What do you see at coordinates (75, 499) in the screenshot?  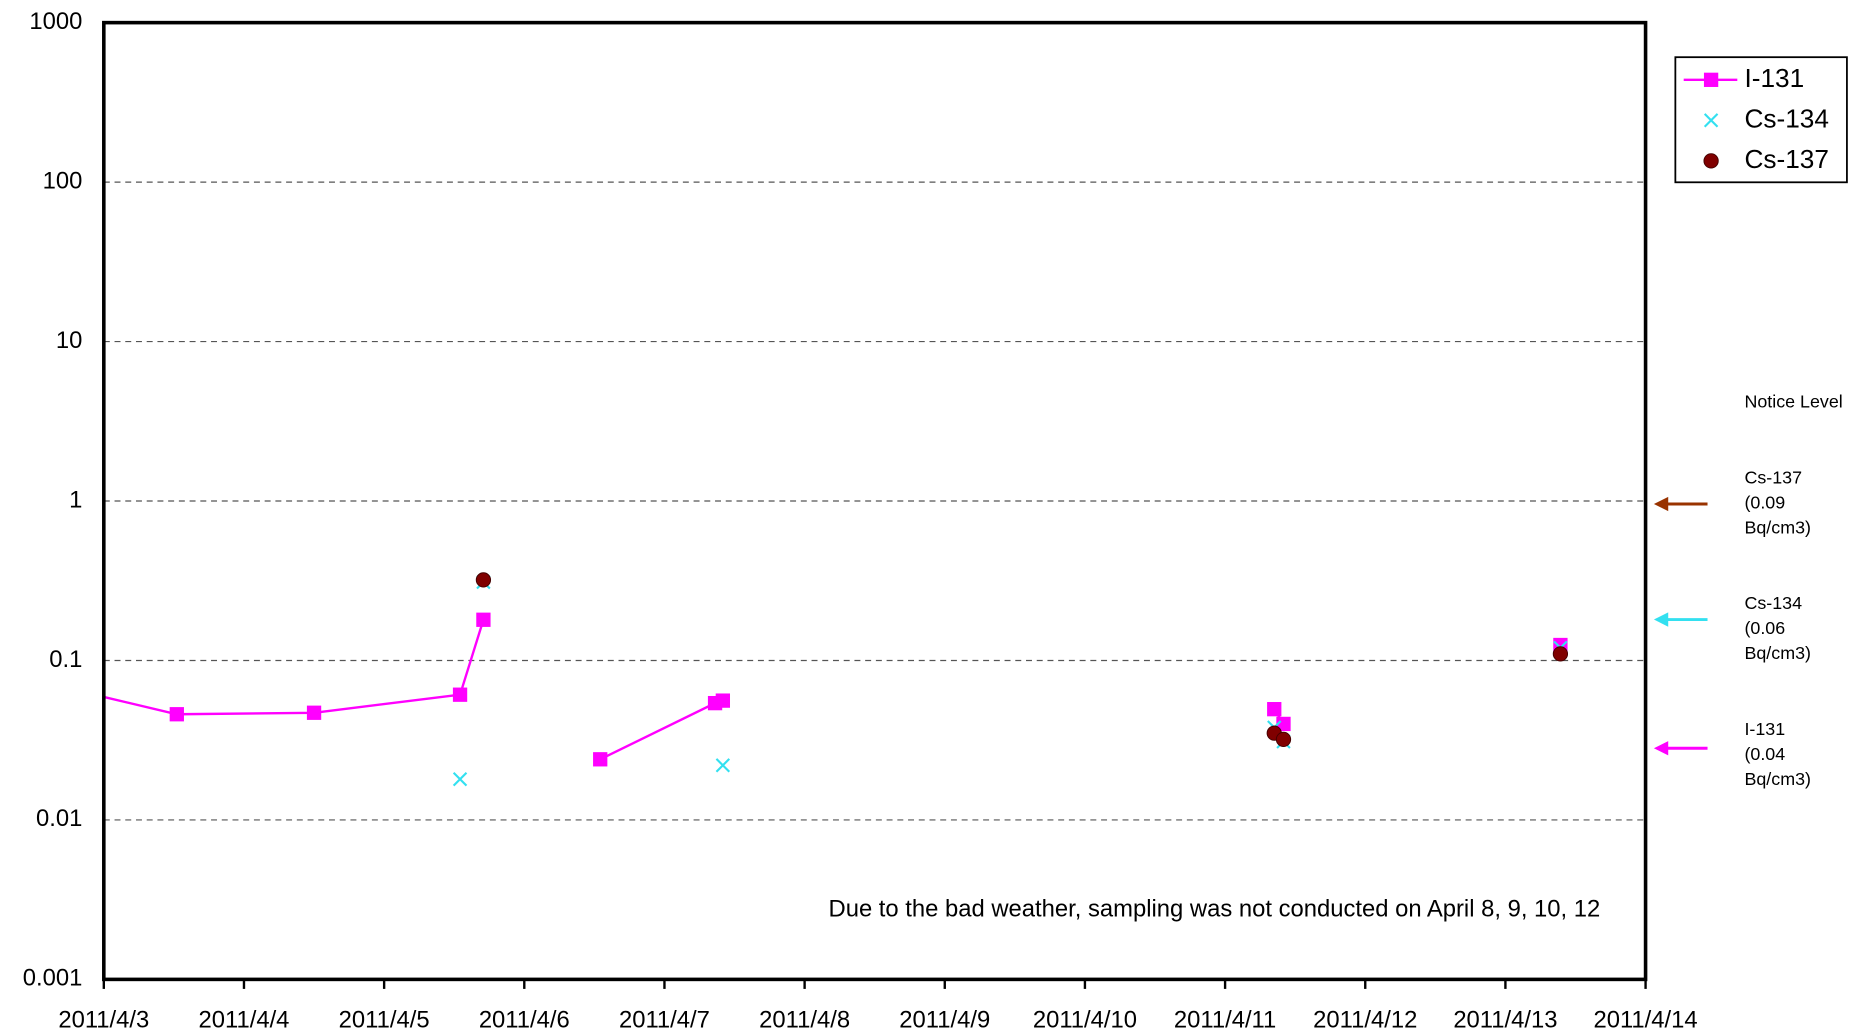 I see `y-tick-label: 1` at bounding box center [75, 499].